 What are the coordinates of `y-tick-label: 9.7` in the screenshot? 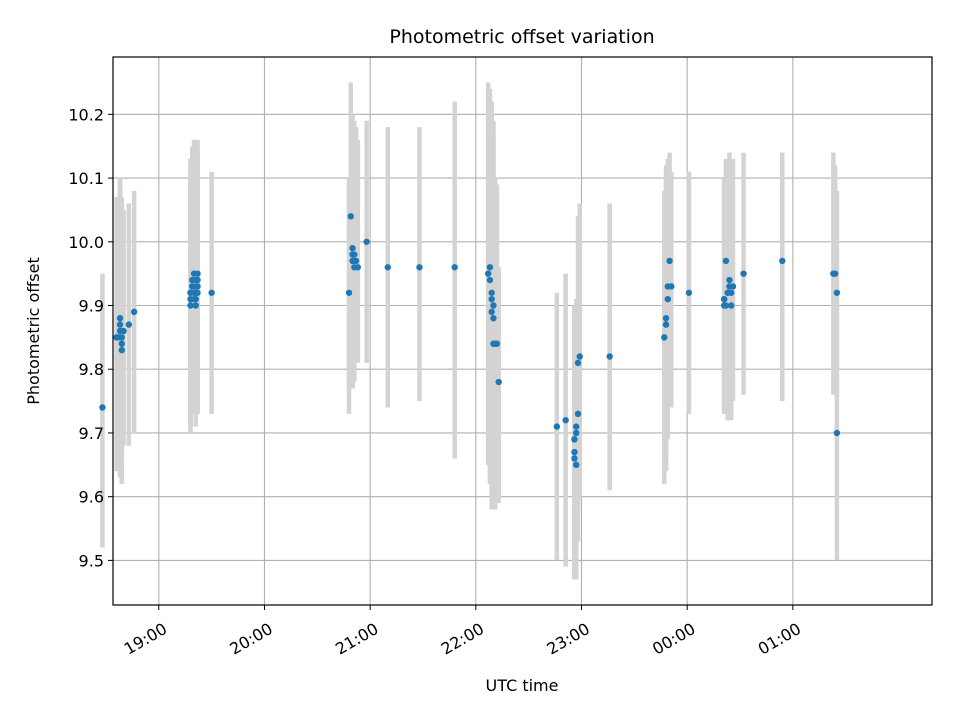 It's located at (91, 433).